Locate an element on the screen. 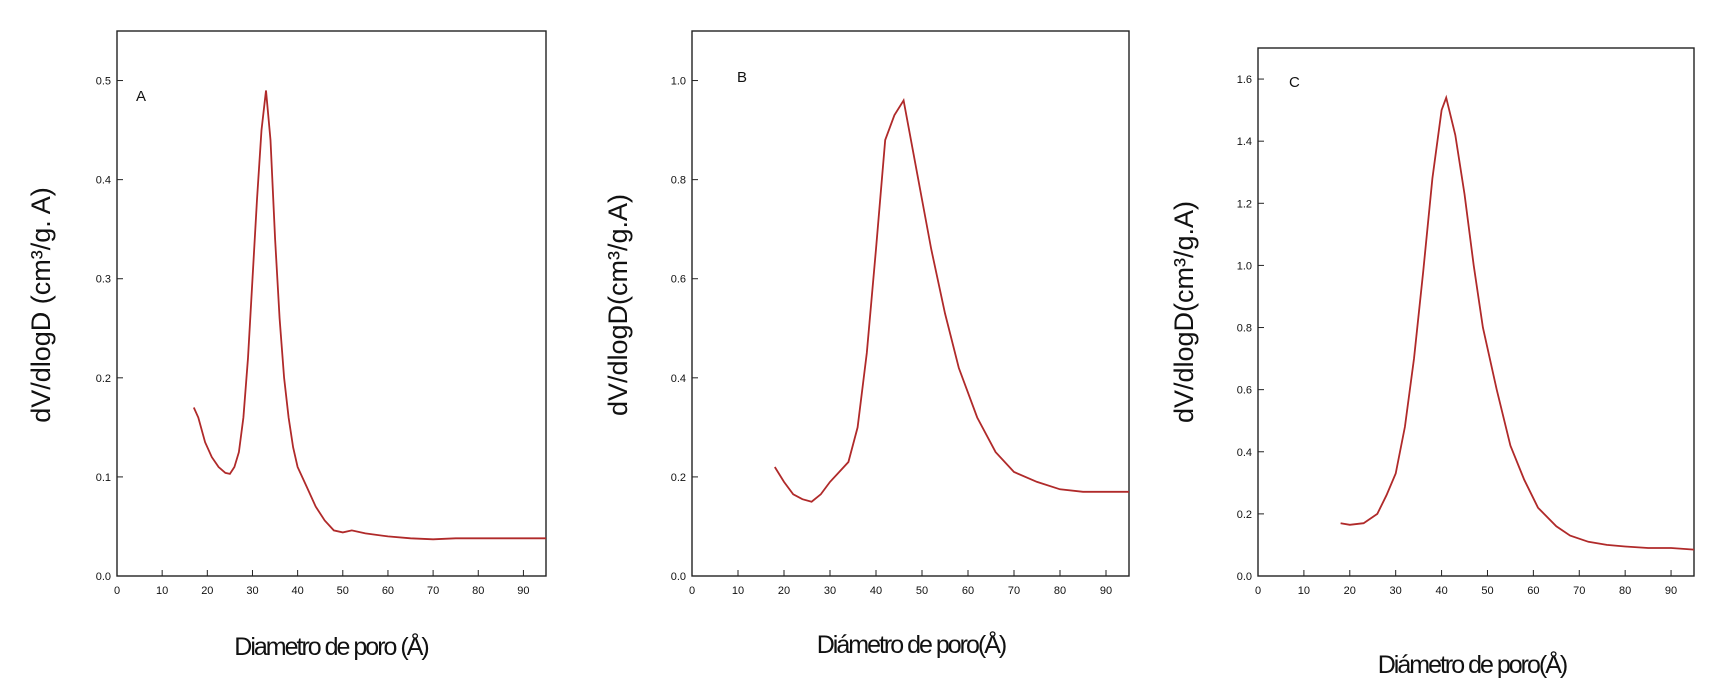 The image size is (1724, 696). y-axis-ticks: 0.0 0.2 0.4 0.6 0.8 1.0 is located at coordinates (684, 329).